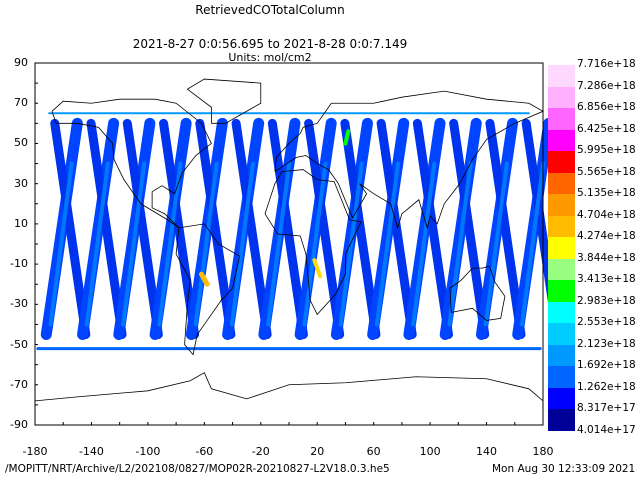 The image size is (640, 480). Describe the element at coordinates (204, 451) in the screenshot. I see `lon-tick-label: -60` at that location.